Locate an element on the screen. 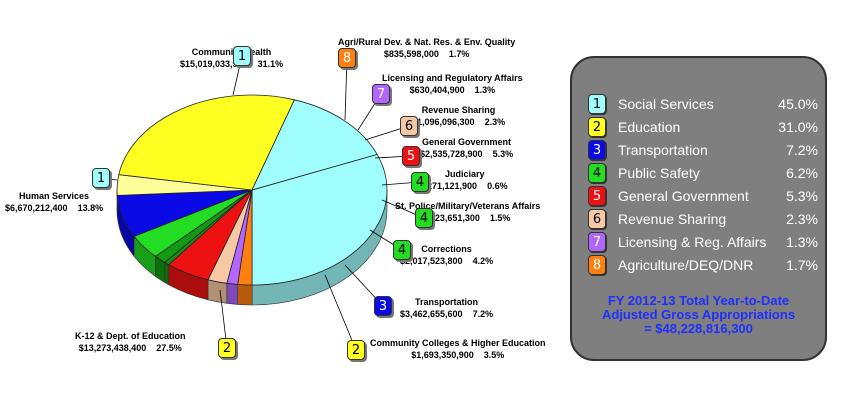 The height and width of the screenshot is (406, 845). group-badge-1: 1 is located at coordinates (242, 56).